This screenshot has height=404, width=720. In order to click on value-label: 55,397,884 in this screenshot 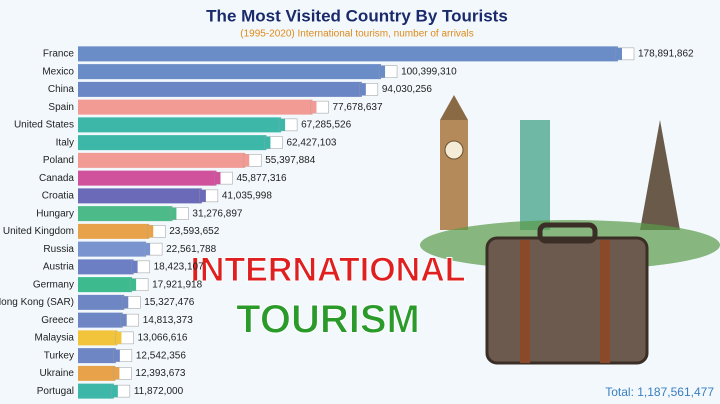, I will do `click(290, 160)`.